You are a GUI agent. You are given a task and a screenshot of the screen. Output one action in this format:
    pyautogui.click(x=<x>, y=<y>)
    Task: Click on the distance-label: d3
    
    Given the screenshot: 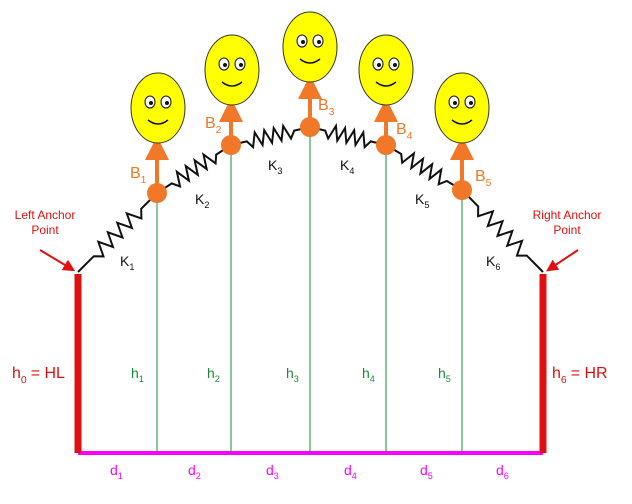 What is the action you would take?
    pyautogui.click(x=272, y=471)
    